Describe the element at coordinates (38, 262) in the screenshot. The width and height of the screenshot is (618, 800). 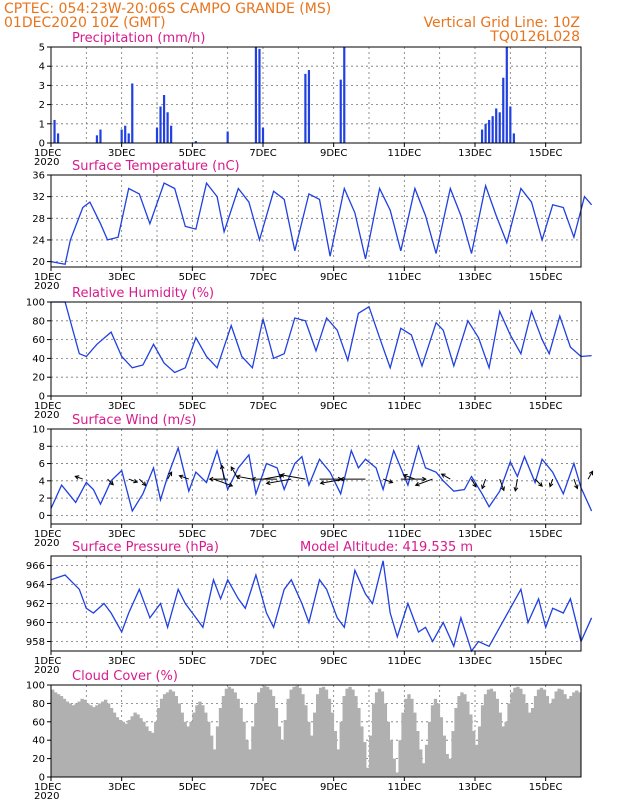
I see `temperature-ytick-label: 20` at that location.